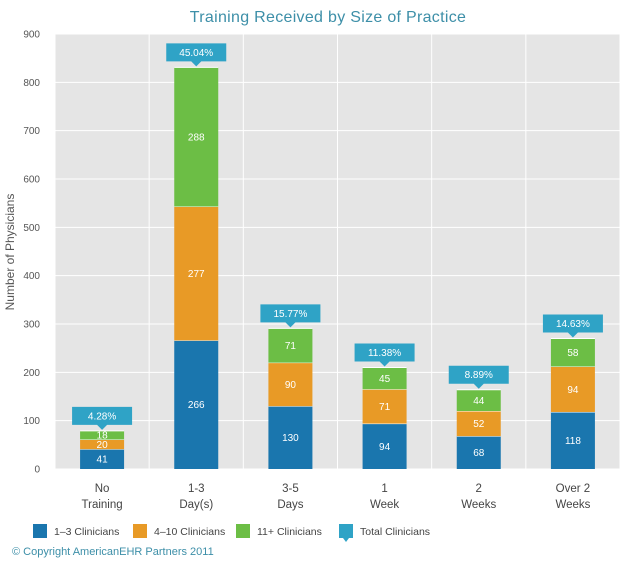 This screenshot has height=569, width=631. I want to click on bar-value-label: 18, so click(103, 436).